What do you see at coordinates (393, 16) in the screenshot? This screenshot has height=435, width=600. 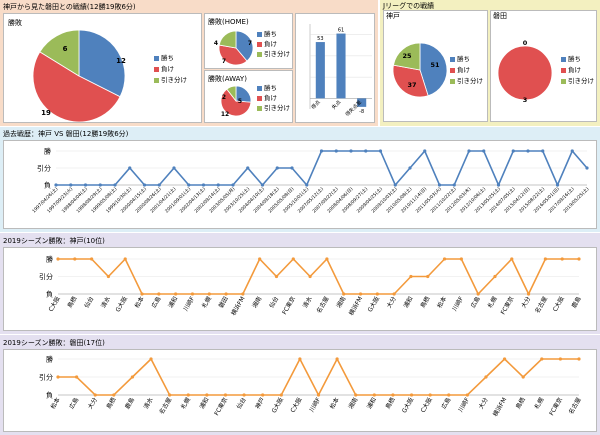 I see `kobe-pie-title: 神戸` at bounding box center [393, 16].